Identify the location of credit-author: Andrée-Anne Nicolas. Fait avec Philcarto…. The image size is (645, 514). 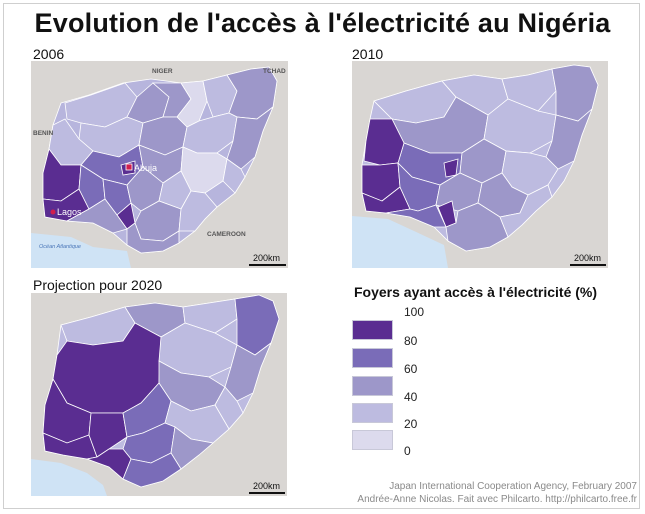
(497, 499).